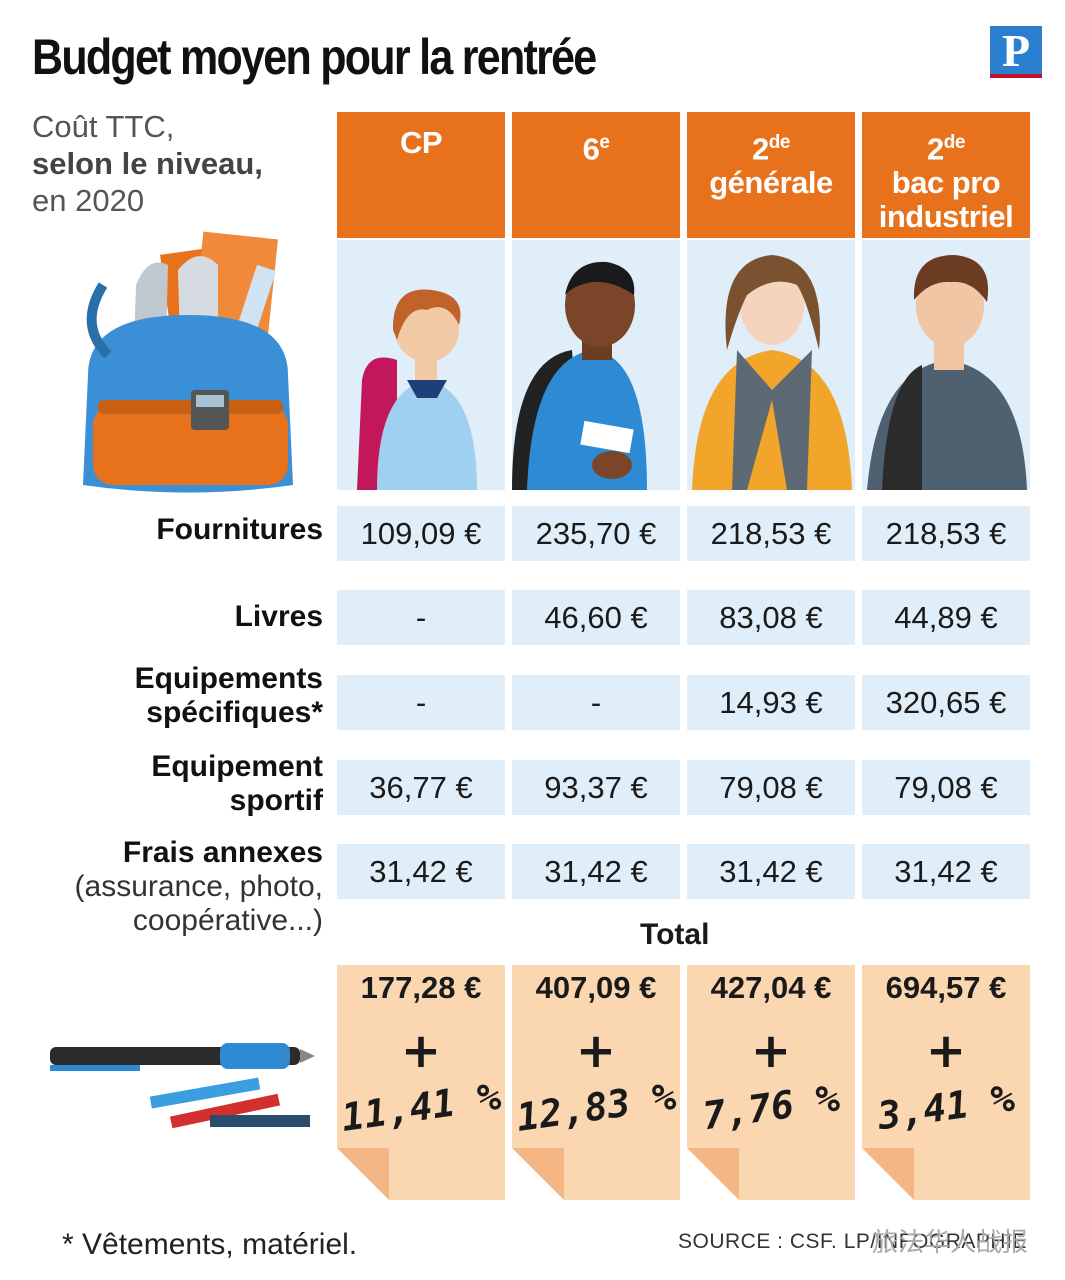 This screenshot has width=1065, height=1280. I want to click on row-label-livres: Livres, so click(278, 616).